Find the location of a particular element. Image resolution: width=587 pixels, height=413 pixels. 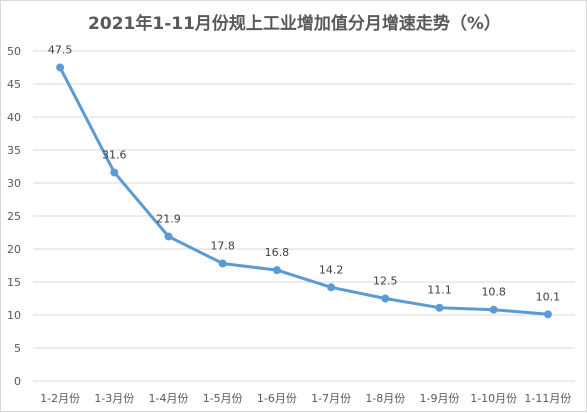

x-tick-label: 1-8月份 is located at coordinates (385, 398).